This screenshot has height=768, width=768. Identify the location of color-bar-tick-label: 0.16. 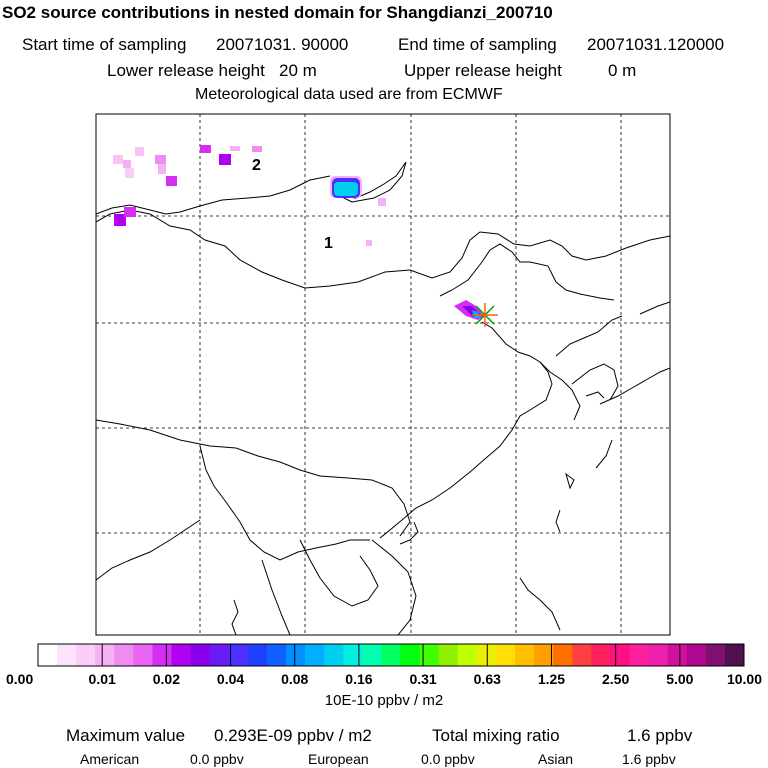
(359, 679).